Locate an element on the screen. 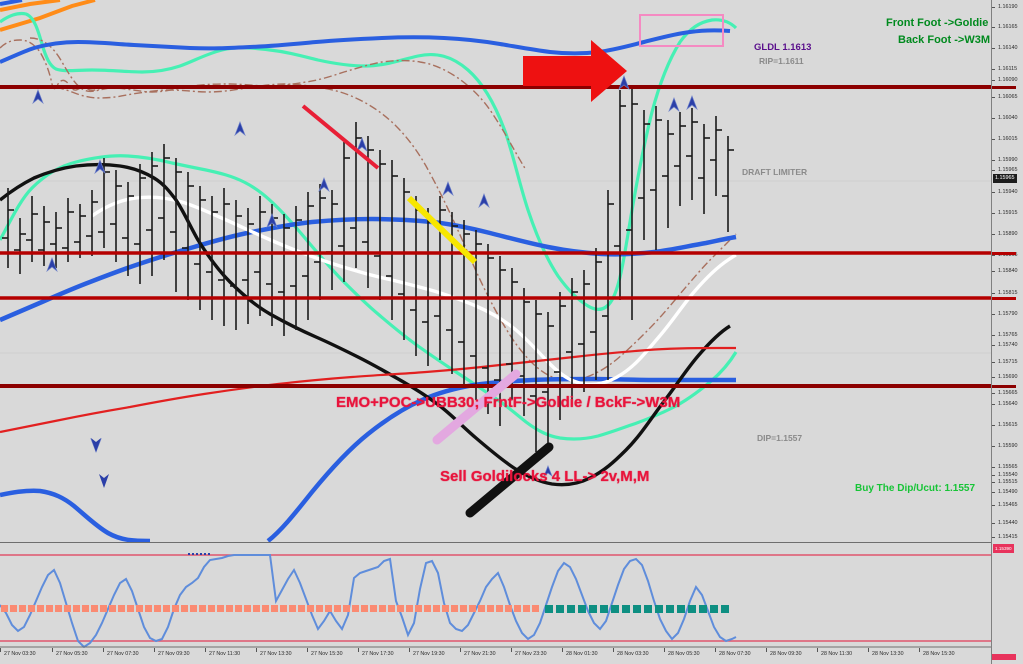 Image resolution: width=1023 pixels, height=664 pixels. price-tick: 1.15665 is located at coordinates (1005, 393).